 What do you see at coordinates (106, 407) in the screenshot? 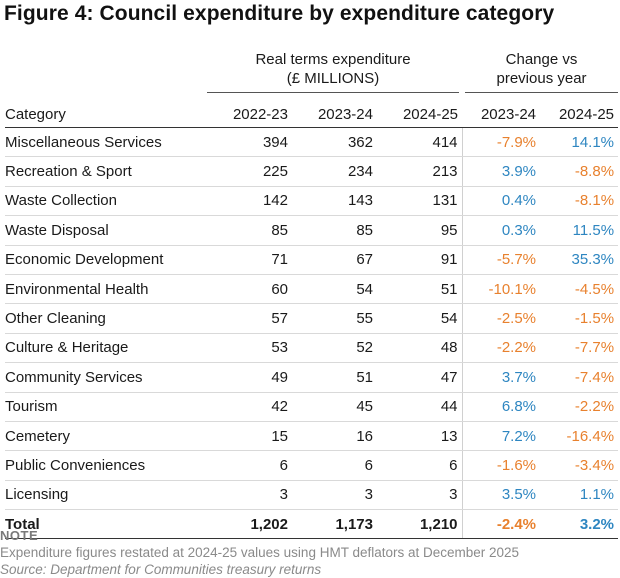
I see `category-cell: Tourism` at bounding box center [106, 407].